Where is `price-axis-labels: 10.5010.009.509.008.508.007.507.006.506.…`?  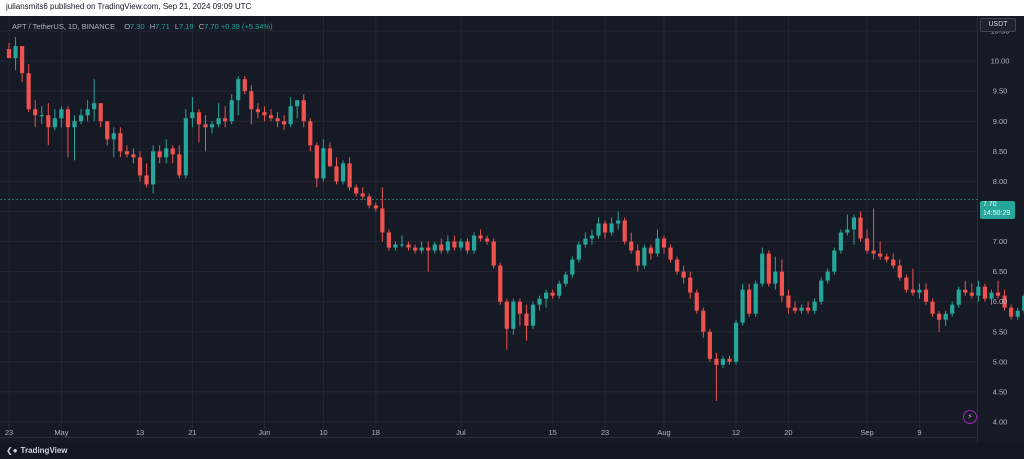
price-axis-labels: 10.5010.009.509.008.508.007.507.006.506.… is located at coordinates (1000, 227).